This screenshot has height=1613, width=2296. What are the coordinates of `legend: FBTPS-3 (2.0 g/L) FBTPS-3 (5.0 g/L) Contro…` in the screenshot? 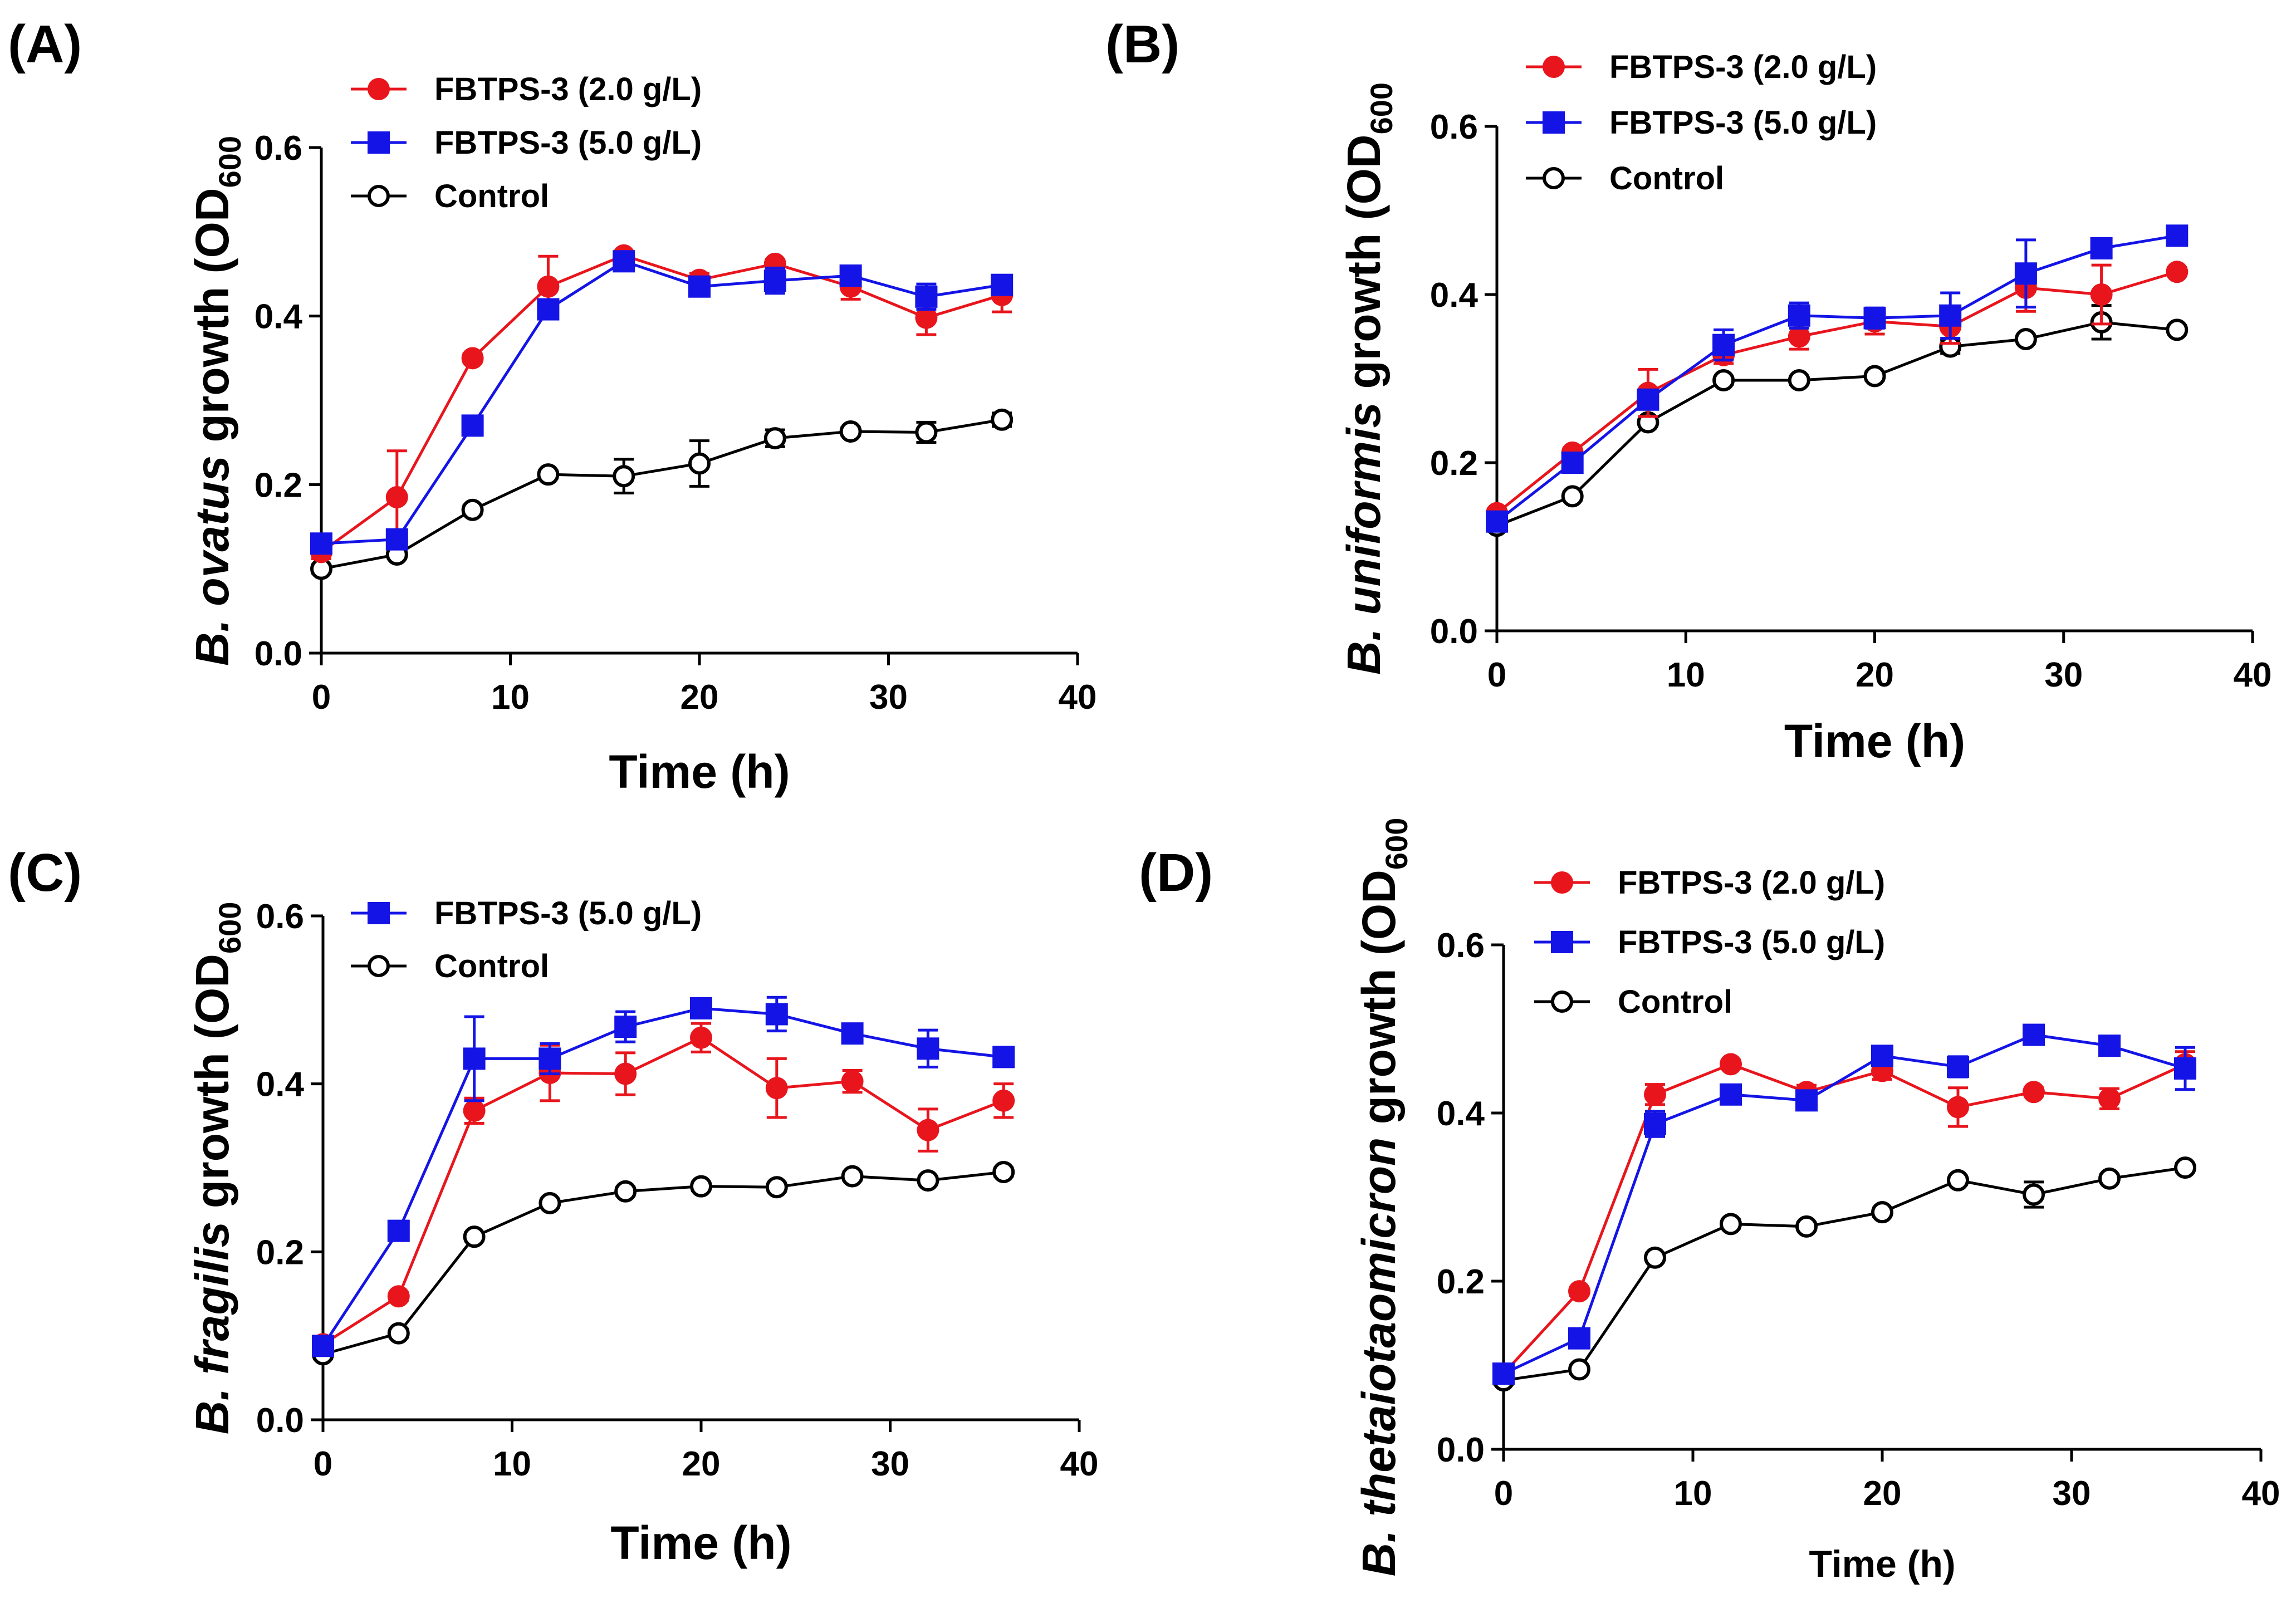 It's located at (526, 142).